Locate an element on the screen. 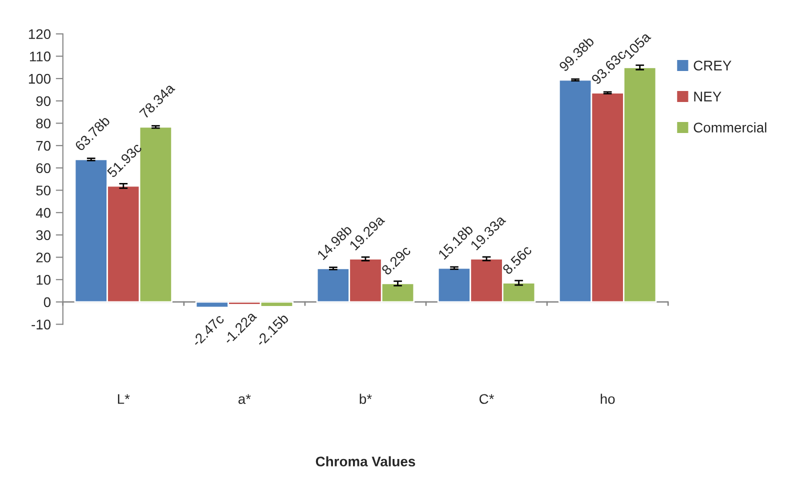  legend-label: Commercial is located at coordinates (730, 127).